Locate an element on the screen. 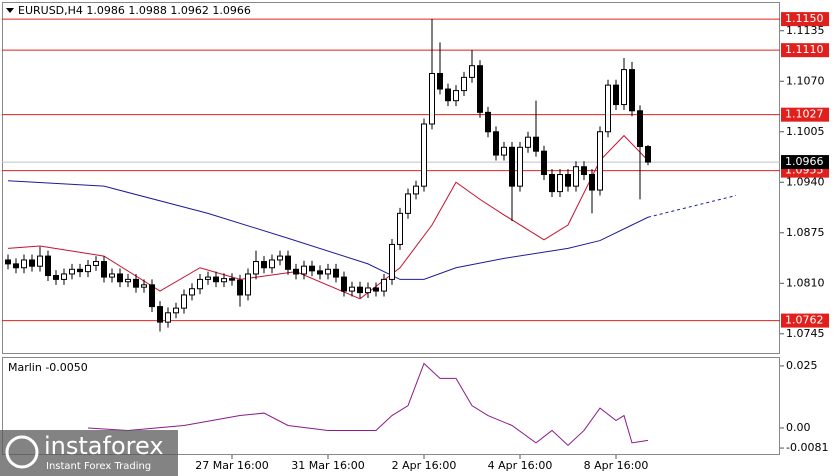 The image size is (838, 476). y-tick-label: 1.0940 is located at coordinates (805, 181).